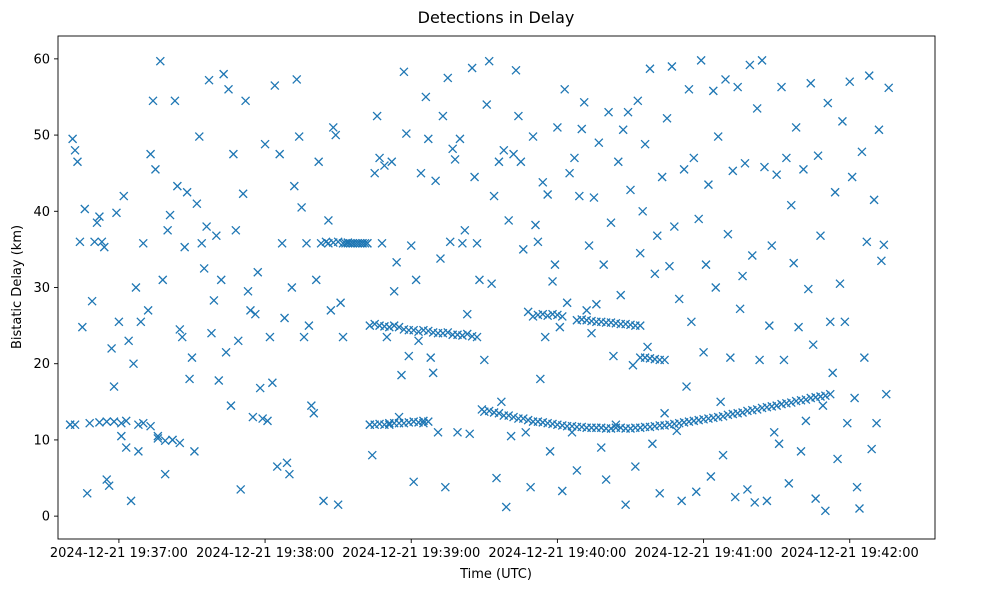 The height and width of the screenshot is (590, 986). Describe the element at coordinates (850, 553) in the screenshot. I see `x-tick-label: 2024-12-21 19:42:00` at that location.